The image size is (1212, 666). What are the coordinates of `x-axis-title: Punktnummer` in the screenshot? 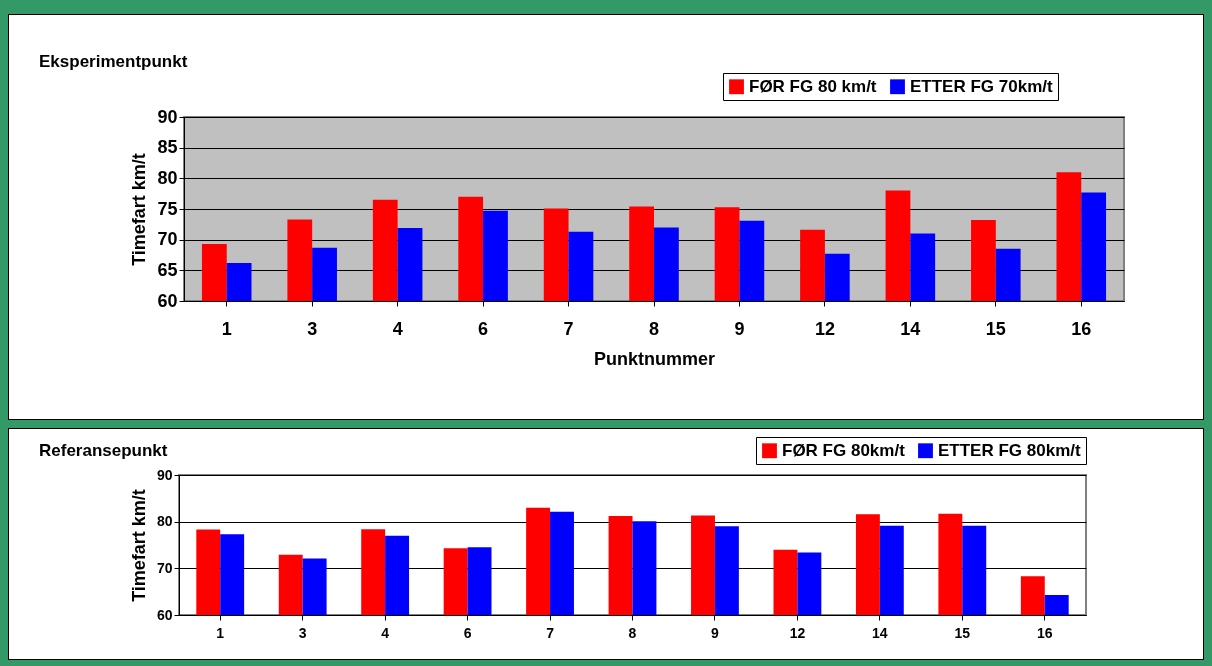 It's located at (654, 358).